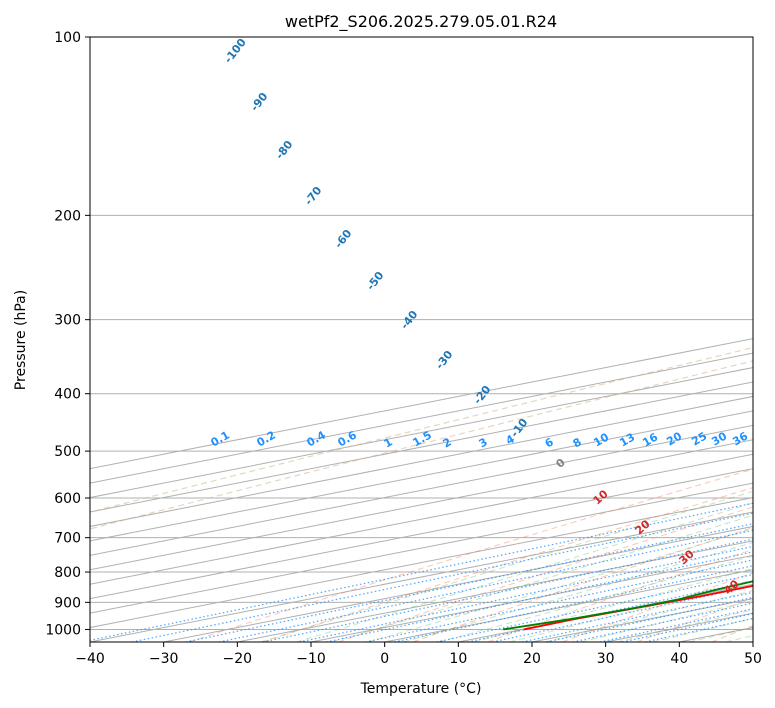 This screenshot has width=775, height=708. What do you see at coordinates (67, 499) in the screenshot?
I see `y-tick-label: 600` at bounding box center [67, 499].